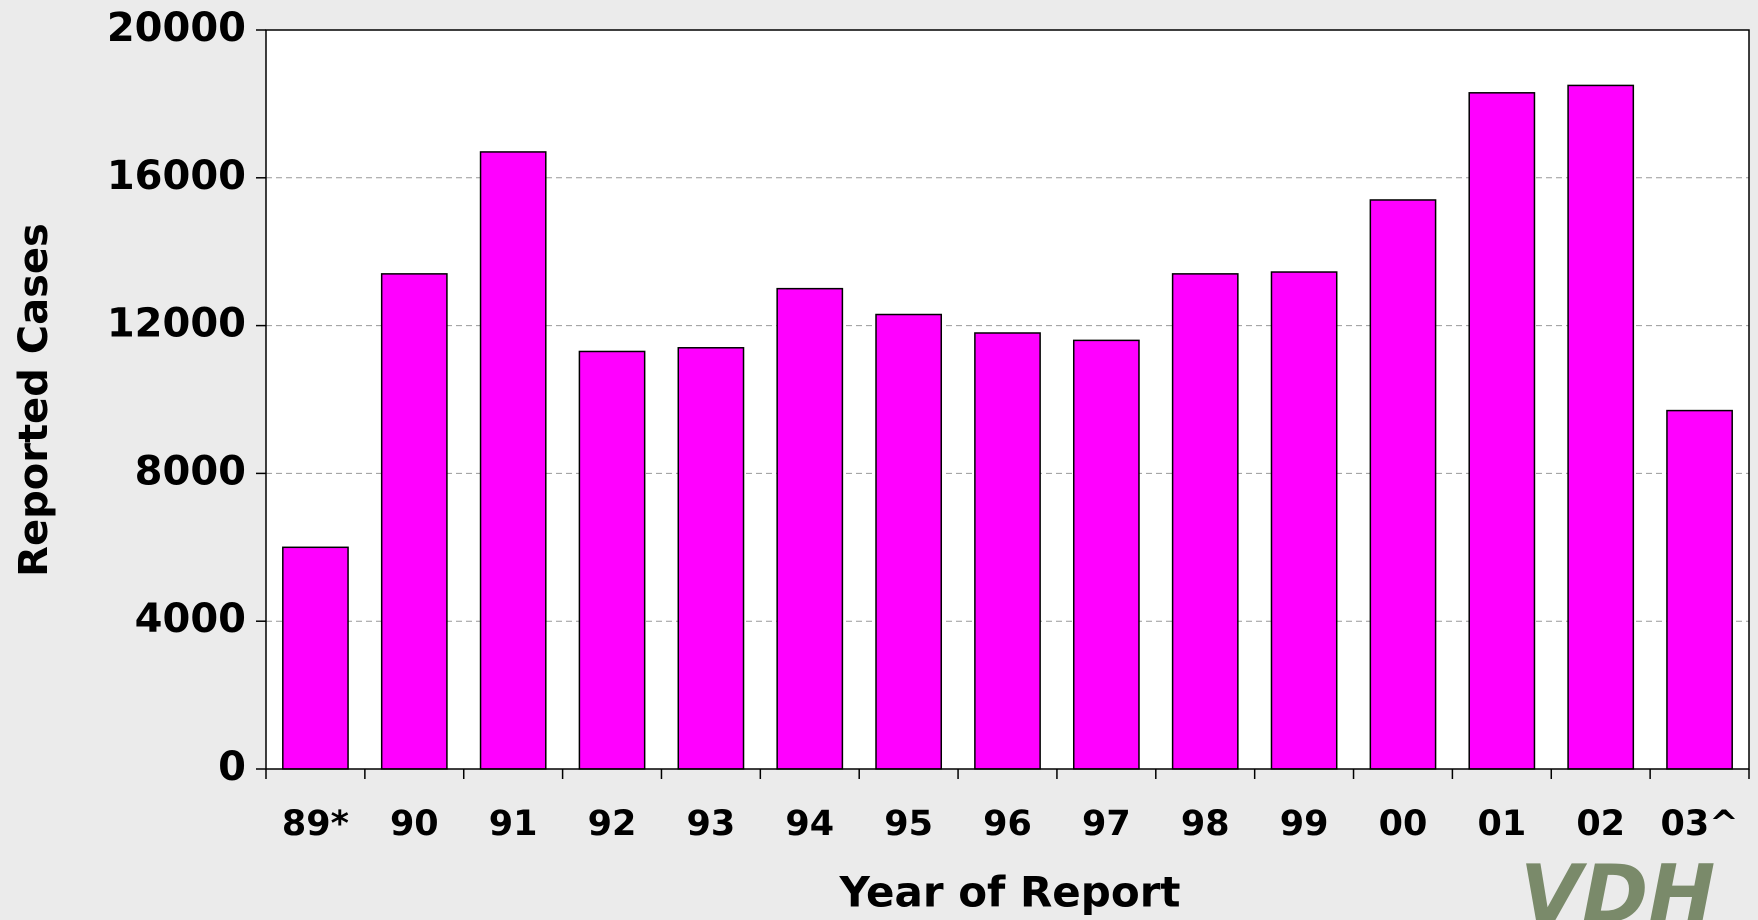 This screenshot has width=1758, height=920. Describe the element at coordinates (809, 824) in the screenshot. I see `x-tick-label: 94` at that location.